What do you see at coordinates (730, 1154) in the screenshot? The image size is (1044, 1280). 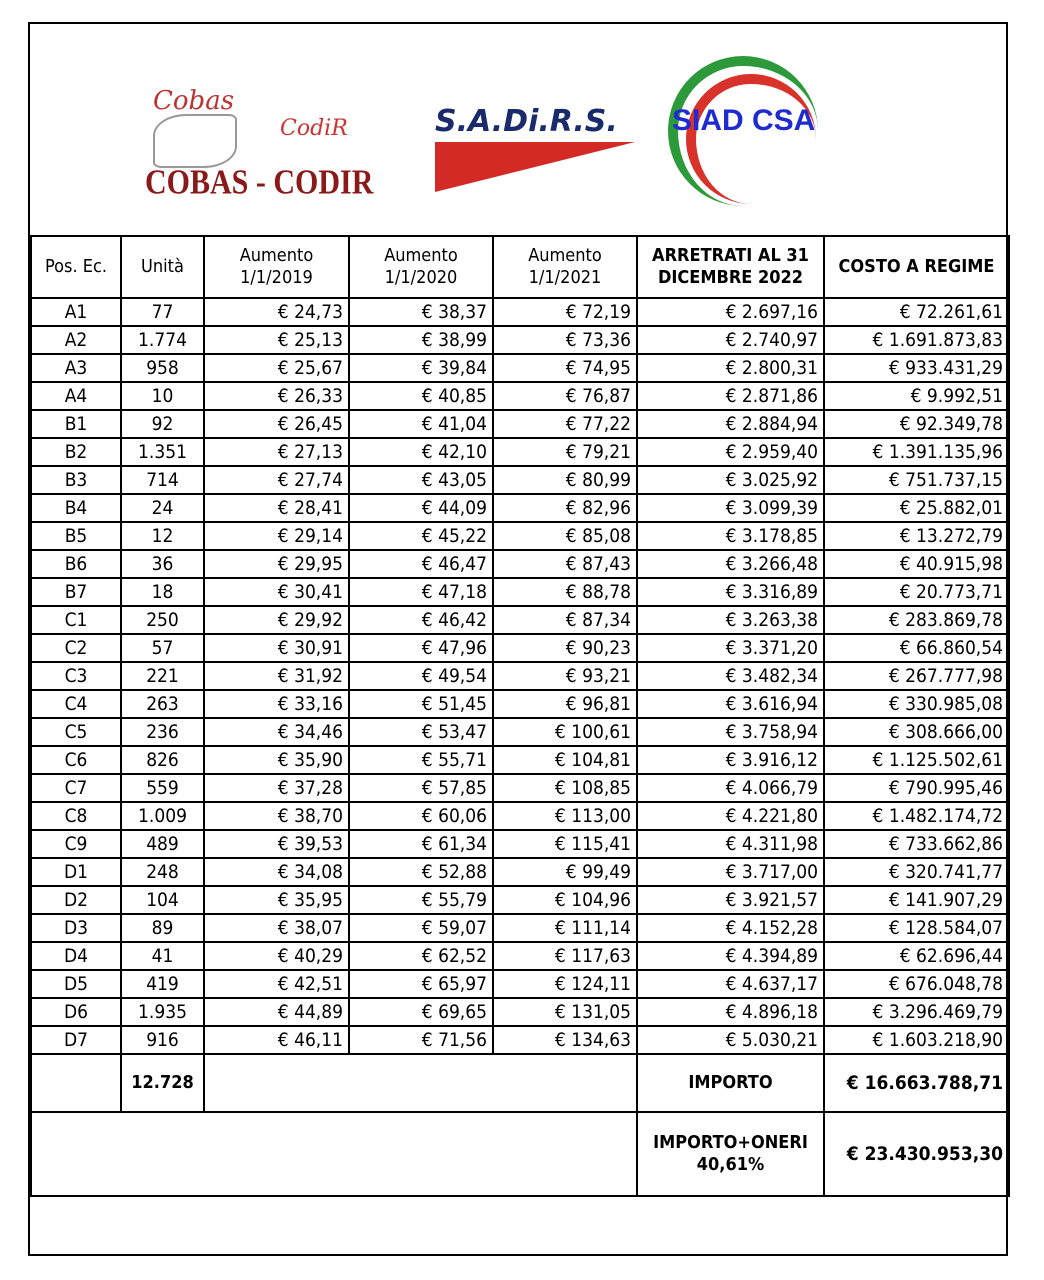 I see `oneri-label: IMPORTO+ONERI 40,61%` at bounding box center [730, 1154].